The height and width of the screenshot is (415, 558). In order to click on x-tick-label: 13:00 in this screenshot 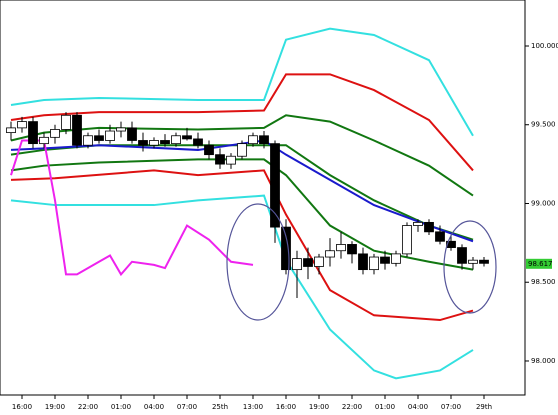, I will do `click(253, 407)`.